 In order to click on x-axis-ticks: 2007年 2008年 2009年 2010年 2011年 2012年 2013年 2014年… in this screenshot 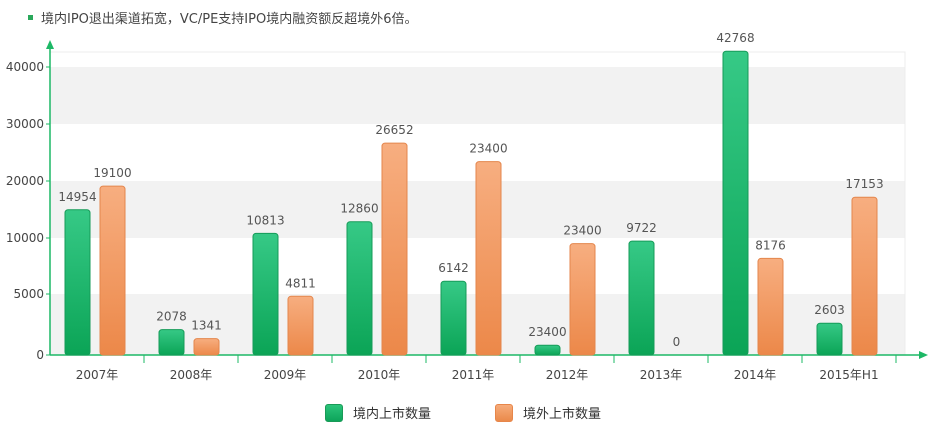, I will do `click(486, 368)`.